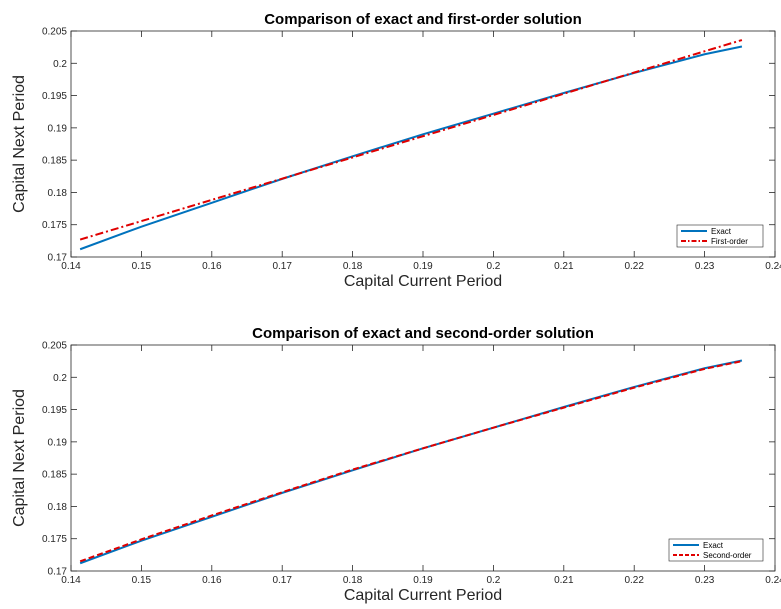 This screenshot has width=781, height=609. Describe the element at coordinates (729, 241) in the screenshot. I see `legend-entry-first-order: First-order` at that location.